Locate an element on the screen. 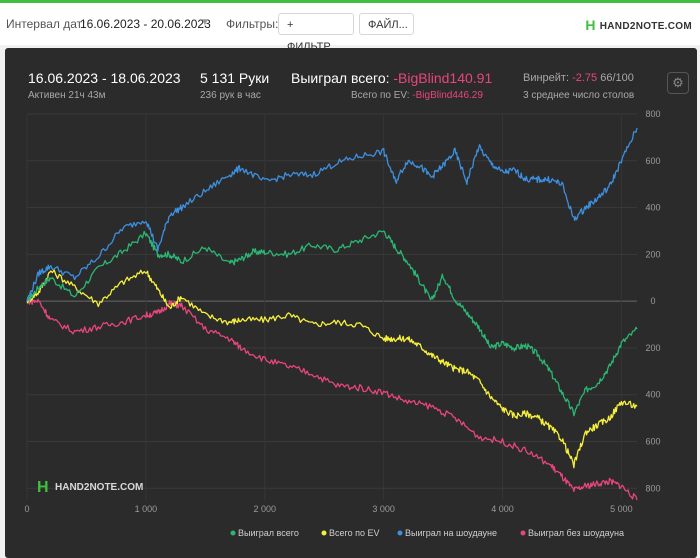 The height and width of the screenshot is (558, 700). x-tick-label: 5 000 is located at coordinates (621, 509).